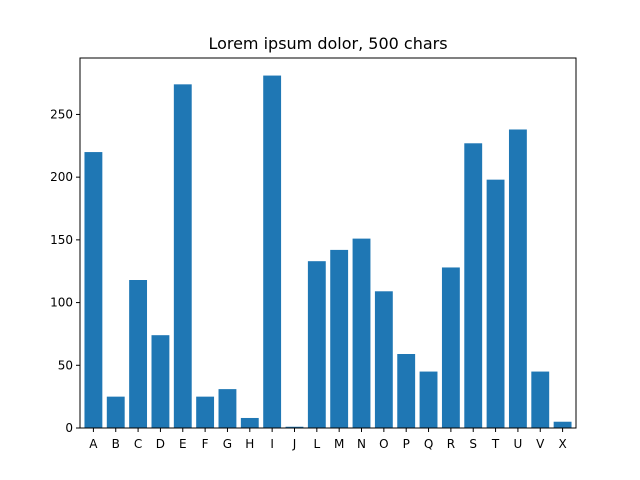 This screenshot has height=480, width=640. What do you see at coordinates (115, 412) in the screenshot?
I see `bar-B` at bounding box center [115, 412].